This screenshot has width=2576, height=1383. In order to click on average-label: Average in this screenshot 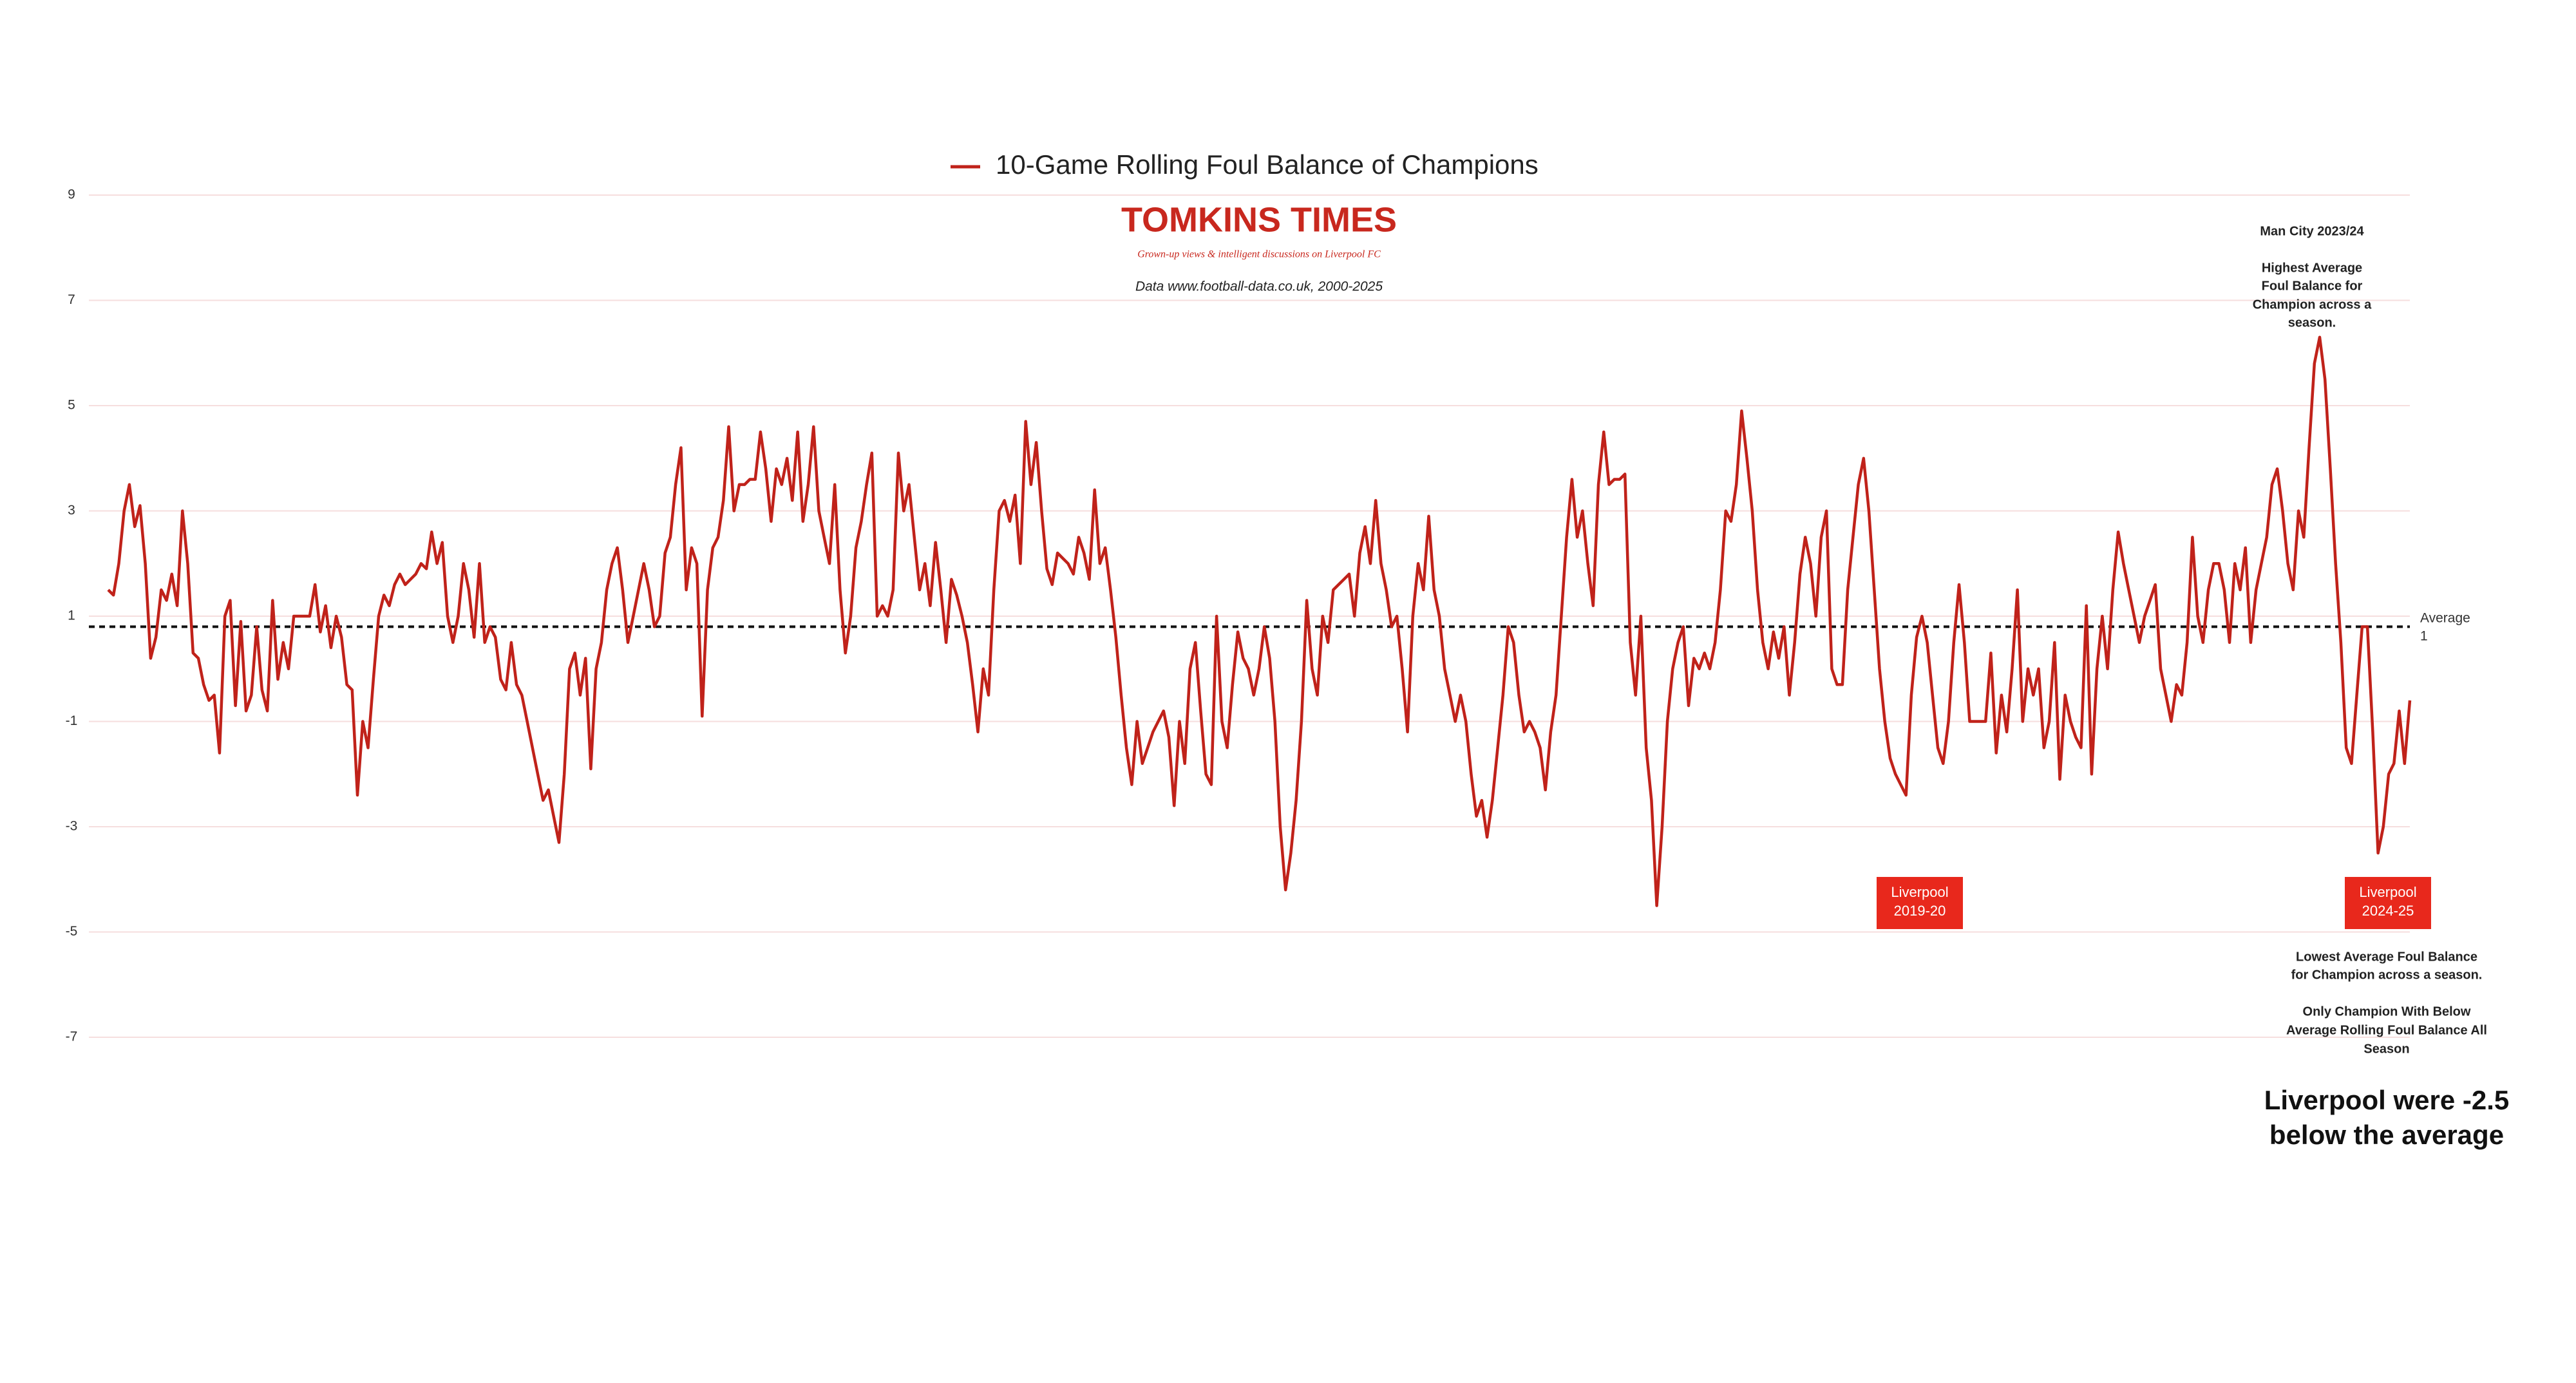, I will do `click(2445, 618)`.